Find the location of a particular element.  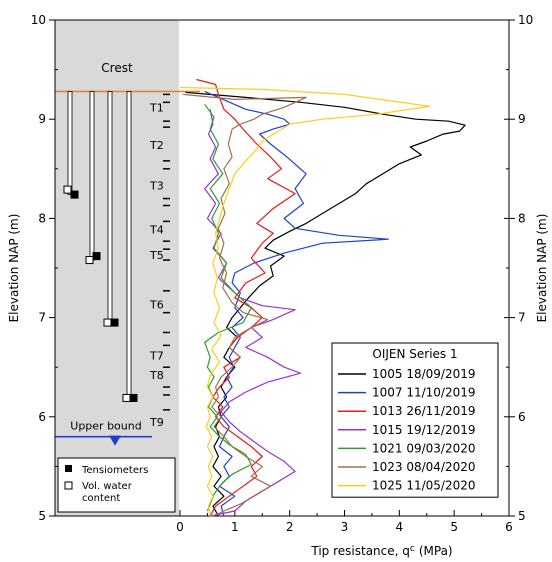

x-tick-label: 6 is located at coordinates (509, 527).